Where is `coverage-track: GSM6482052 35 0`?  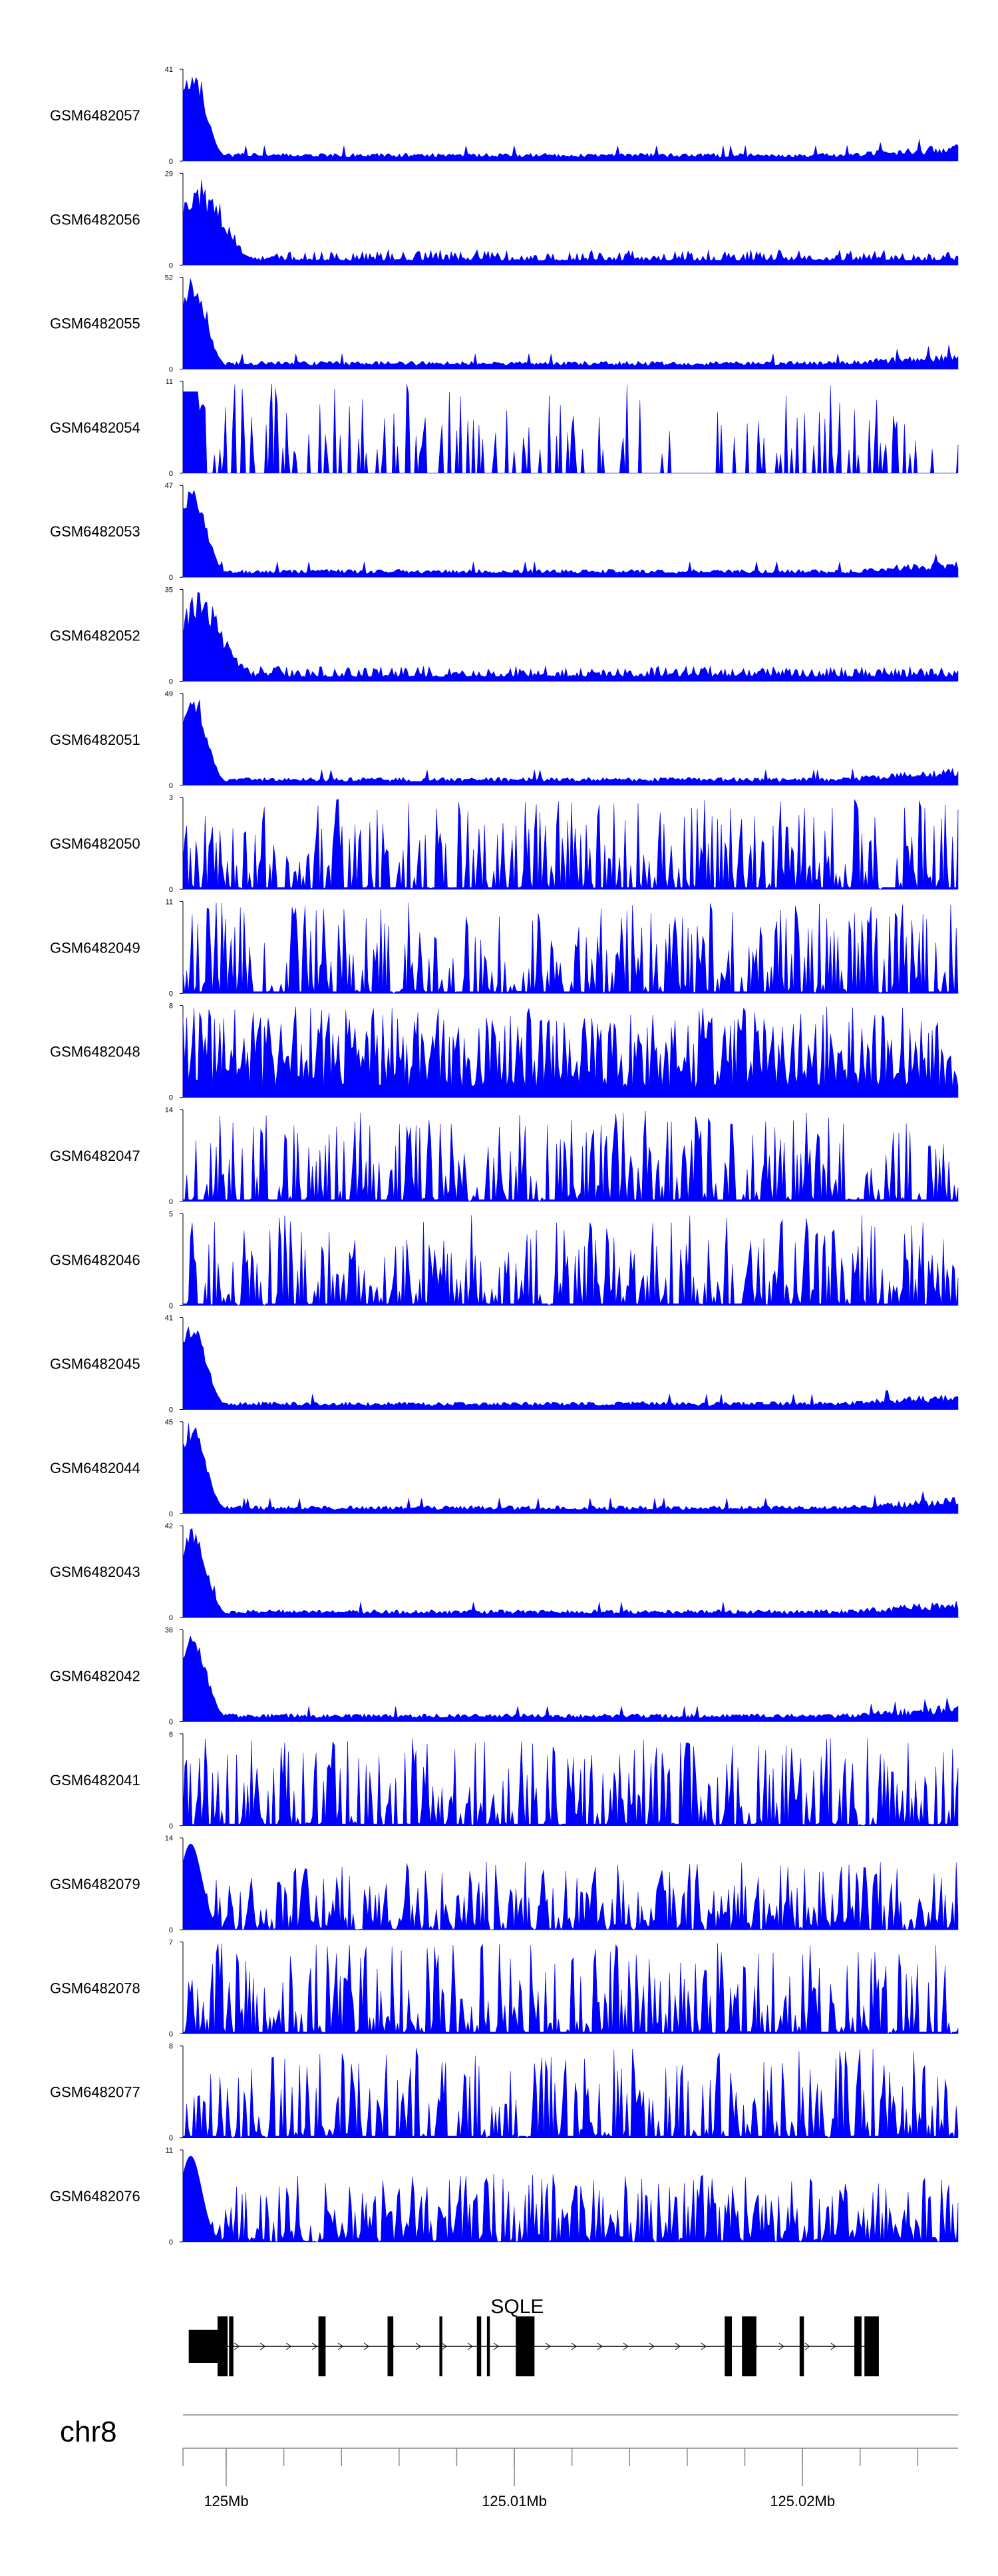 coverage-track: GSM6482052 35 0 is located at coordinates (504, 636).